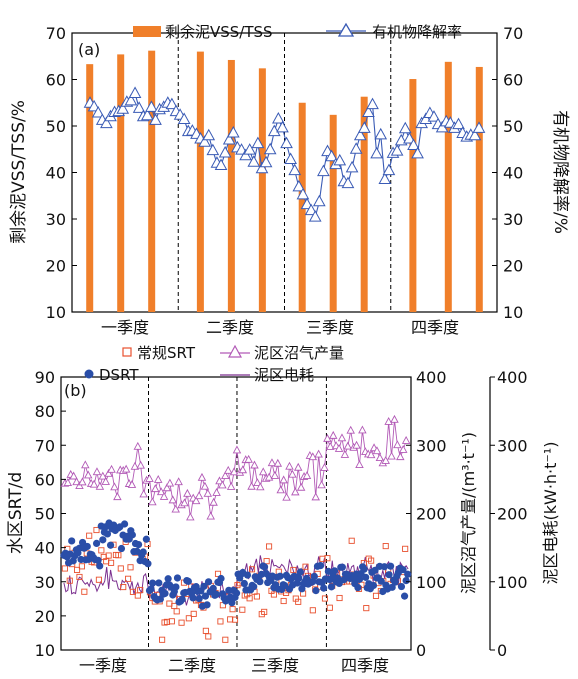 This screenshot has width=578, height=679. I want to click on quarter-label-q1: 一季度, so click(103, 665).